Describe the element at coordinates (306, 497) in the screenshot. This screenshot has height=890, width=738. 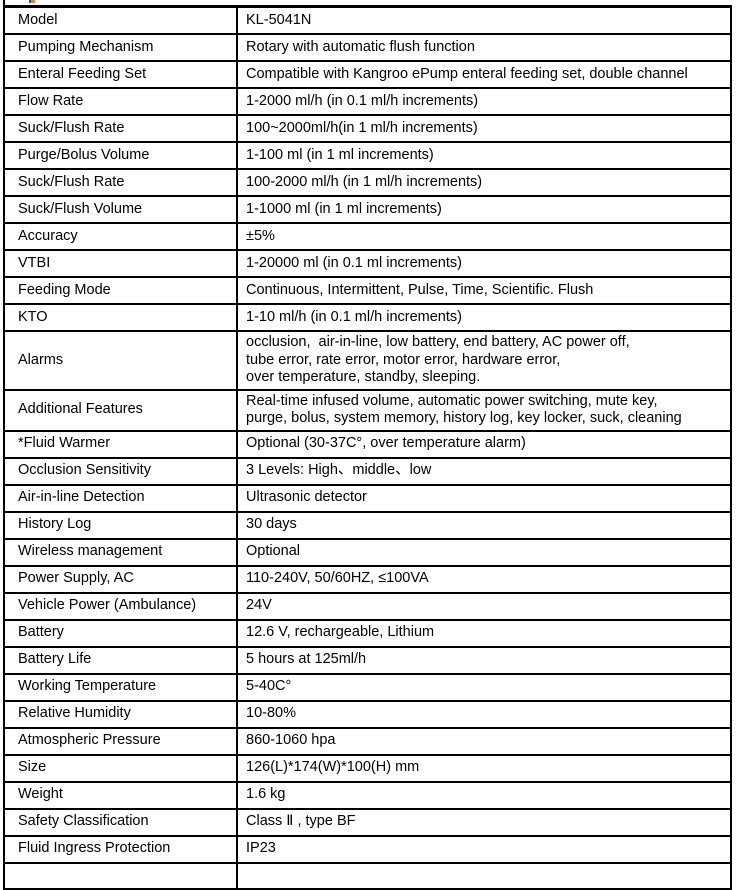
I see `spec-value-line: Ultrasonic detector` at that location.